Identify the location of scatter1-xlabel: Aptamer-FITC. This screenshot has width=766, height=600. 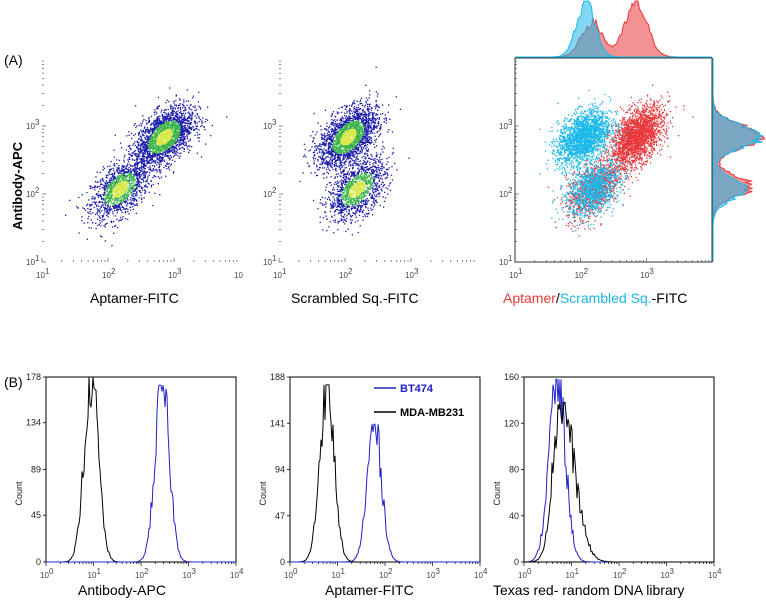
(134, 298).